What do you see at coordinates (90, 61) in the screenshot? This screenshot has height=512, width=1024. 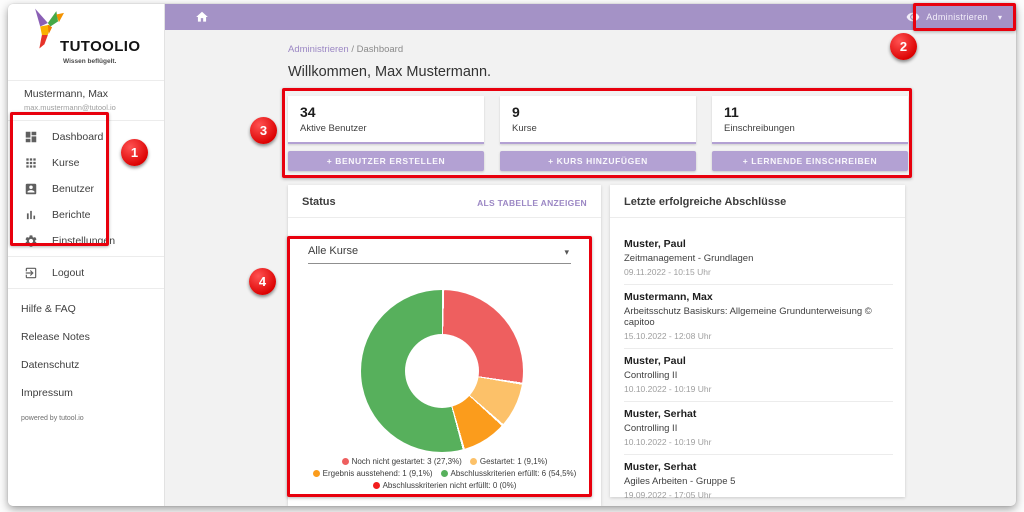 I see `logo-tagline: Wissen beflügelt.` at bounding box center [90, 61].